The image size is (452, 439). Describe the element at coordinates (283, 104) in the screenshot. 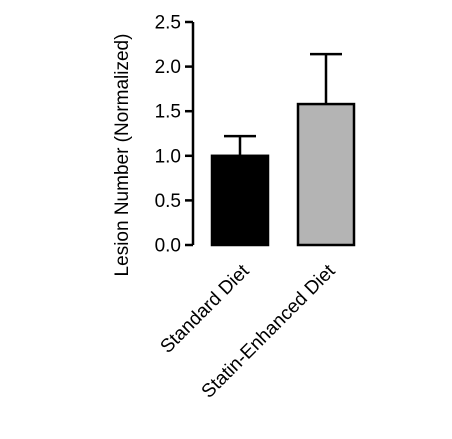

I see `error-bars` at that location.